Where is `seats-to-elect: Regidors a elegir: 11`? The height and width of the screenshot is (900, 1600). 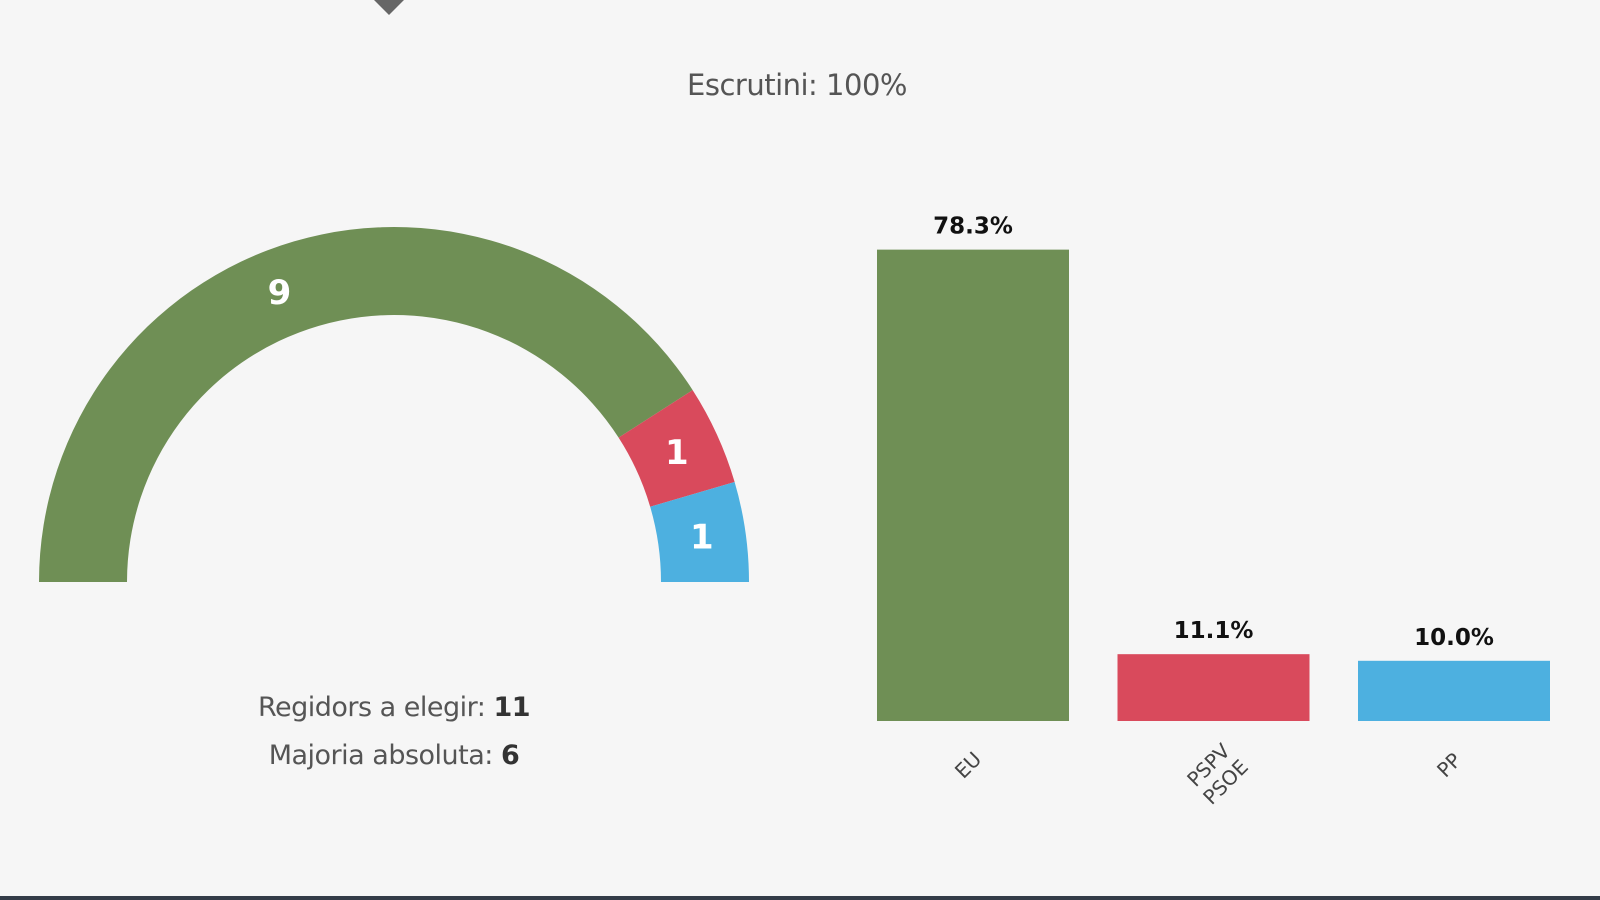 seats-to-elect: Regidors a elegir: 11 is located at coordinates (394, 707).